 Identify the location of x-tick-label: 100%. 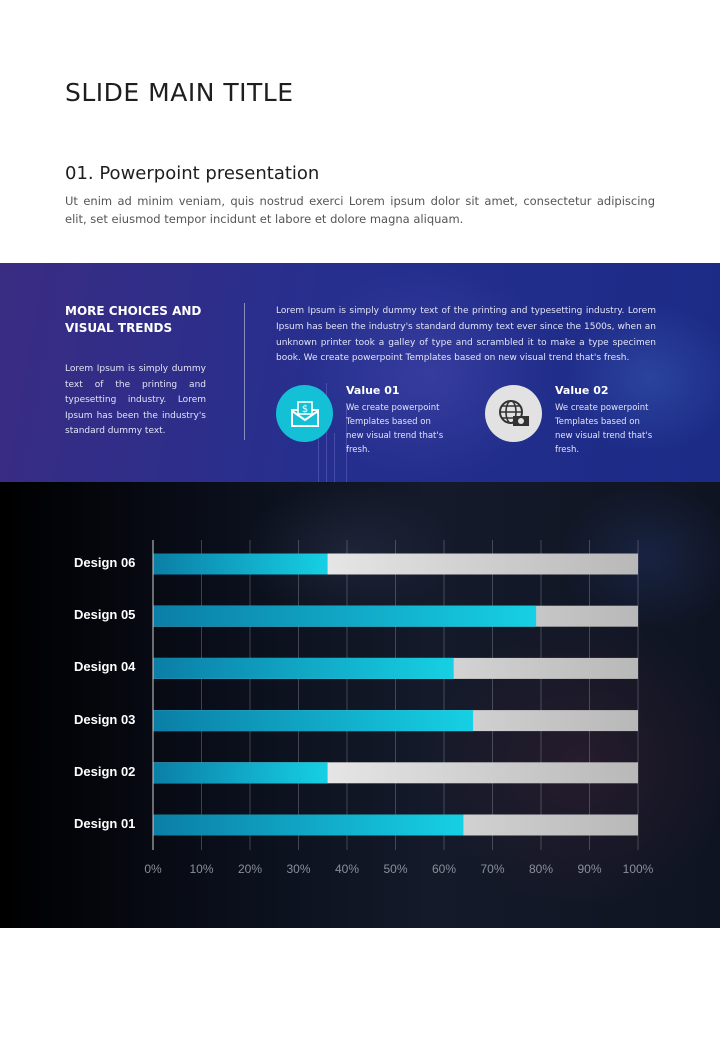
(638, 869).